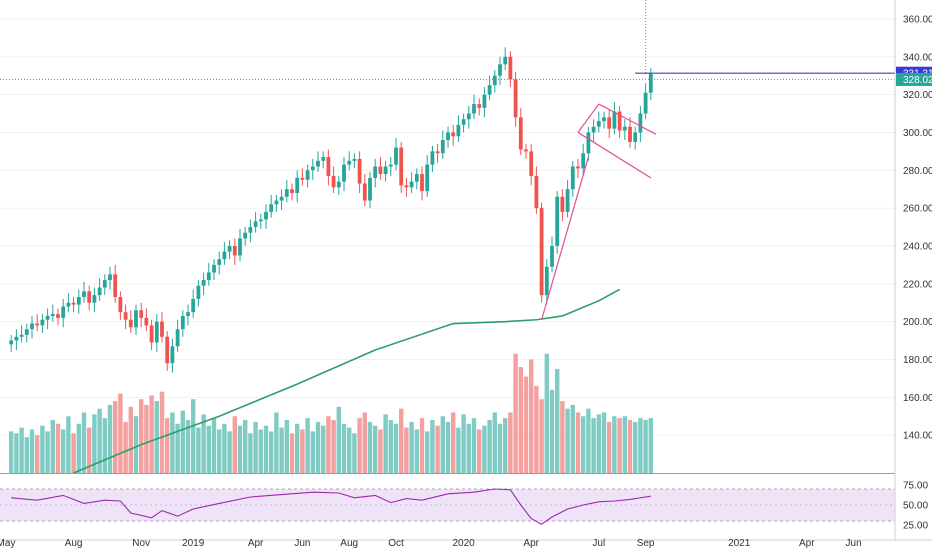 Image resolution: width=932 pixels, height=550 pixels. Describe the element at coordinates (917, 398) in the screenshot. I see `price-tick-label: 160.00` at that location.